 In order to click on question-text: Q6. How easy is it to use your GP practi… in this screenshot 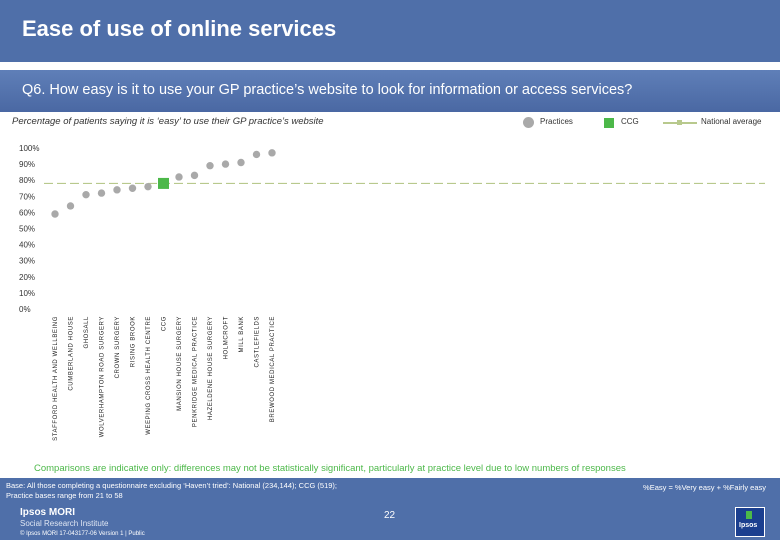, I will do `click(327, 90)`.